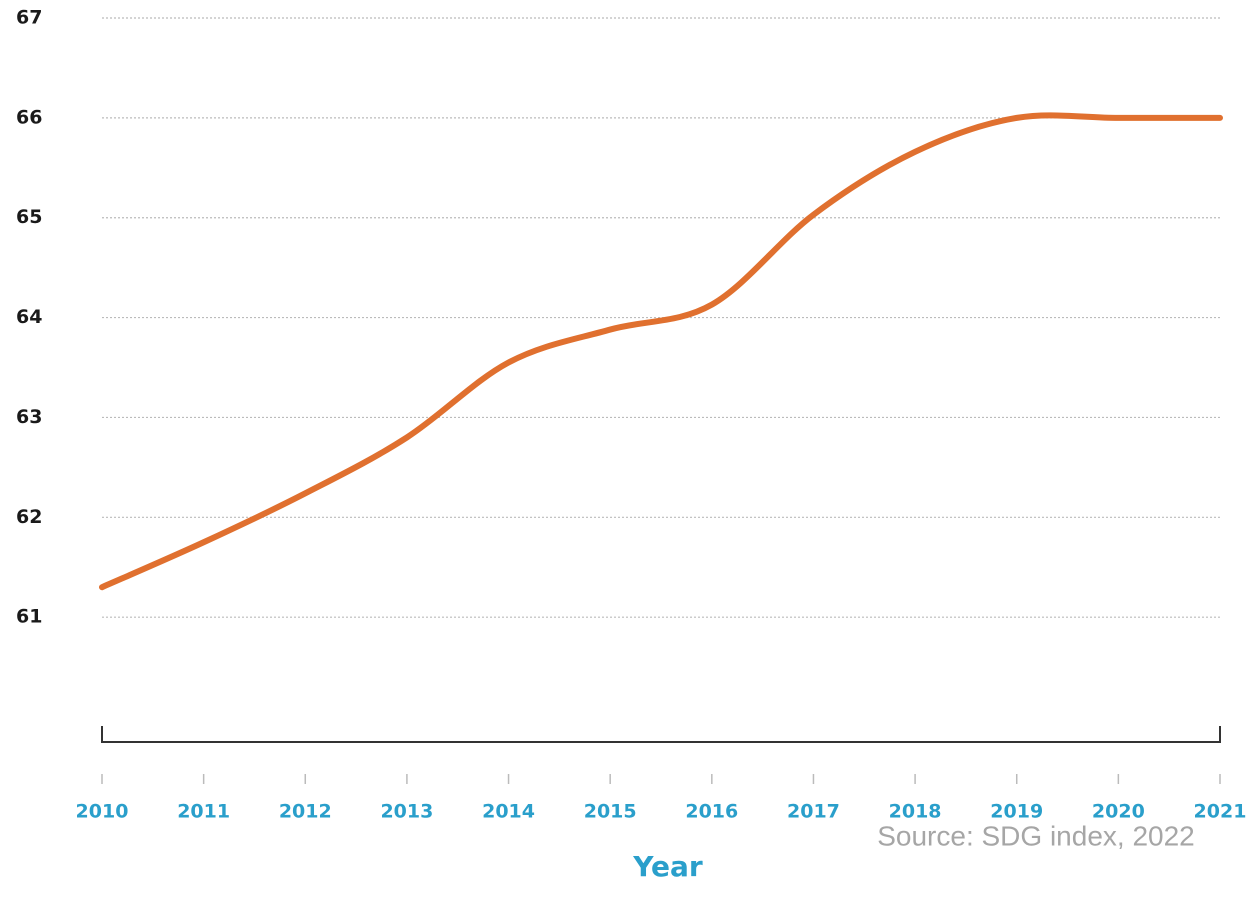 The height and width of the screenshot is (911, 1260). Describe the element at coordinates (29, 217) in the screenshot. I see `y-tick-label: 65` at that location.